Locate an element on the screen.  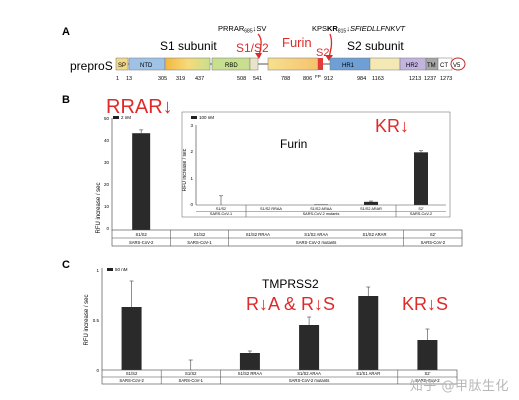
c-legend-swatch is located at coordinates (110, 269).